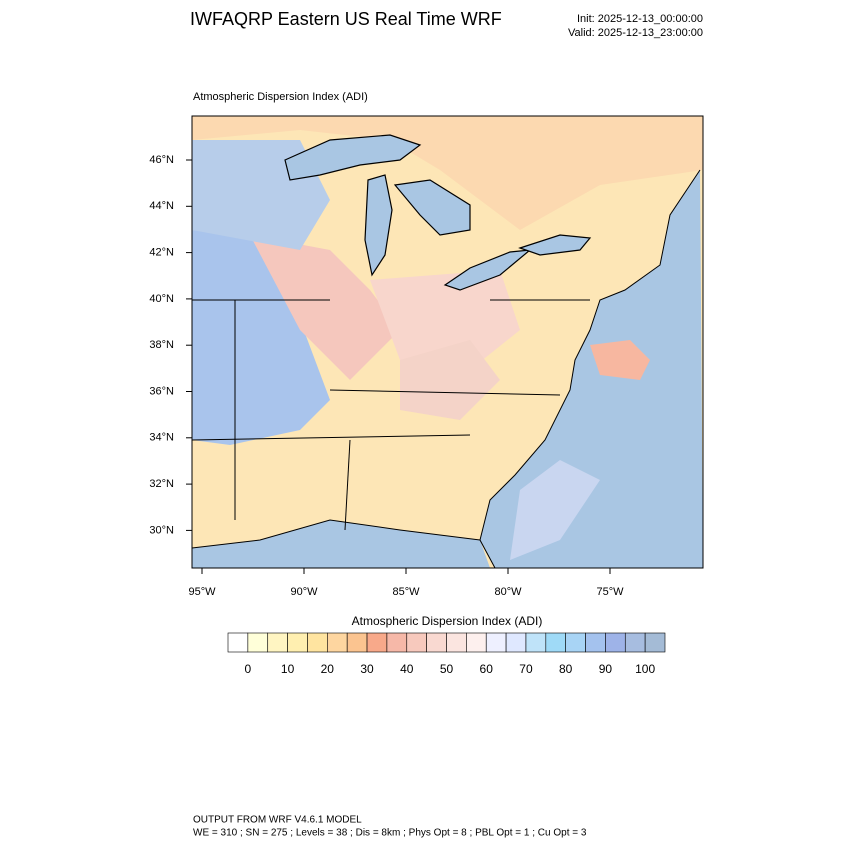  What do you see at coordinates (161, 206) in the screenshot?
I see `lat-label: 44°N` at bounding box center [161, 206].